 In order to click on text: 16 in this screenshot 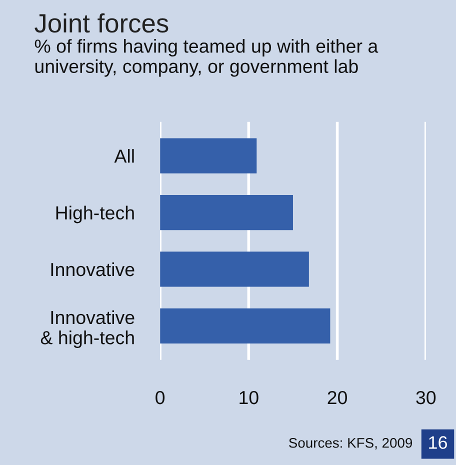, I will do `click(438, 442)`.